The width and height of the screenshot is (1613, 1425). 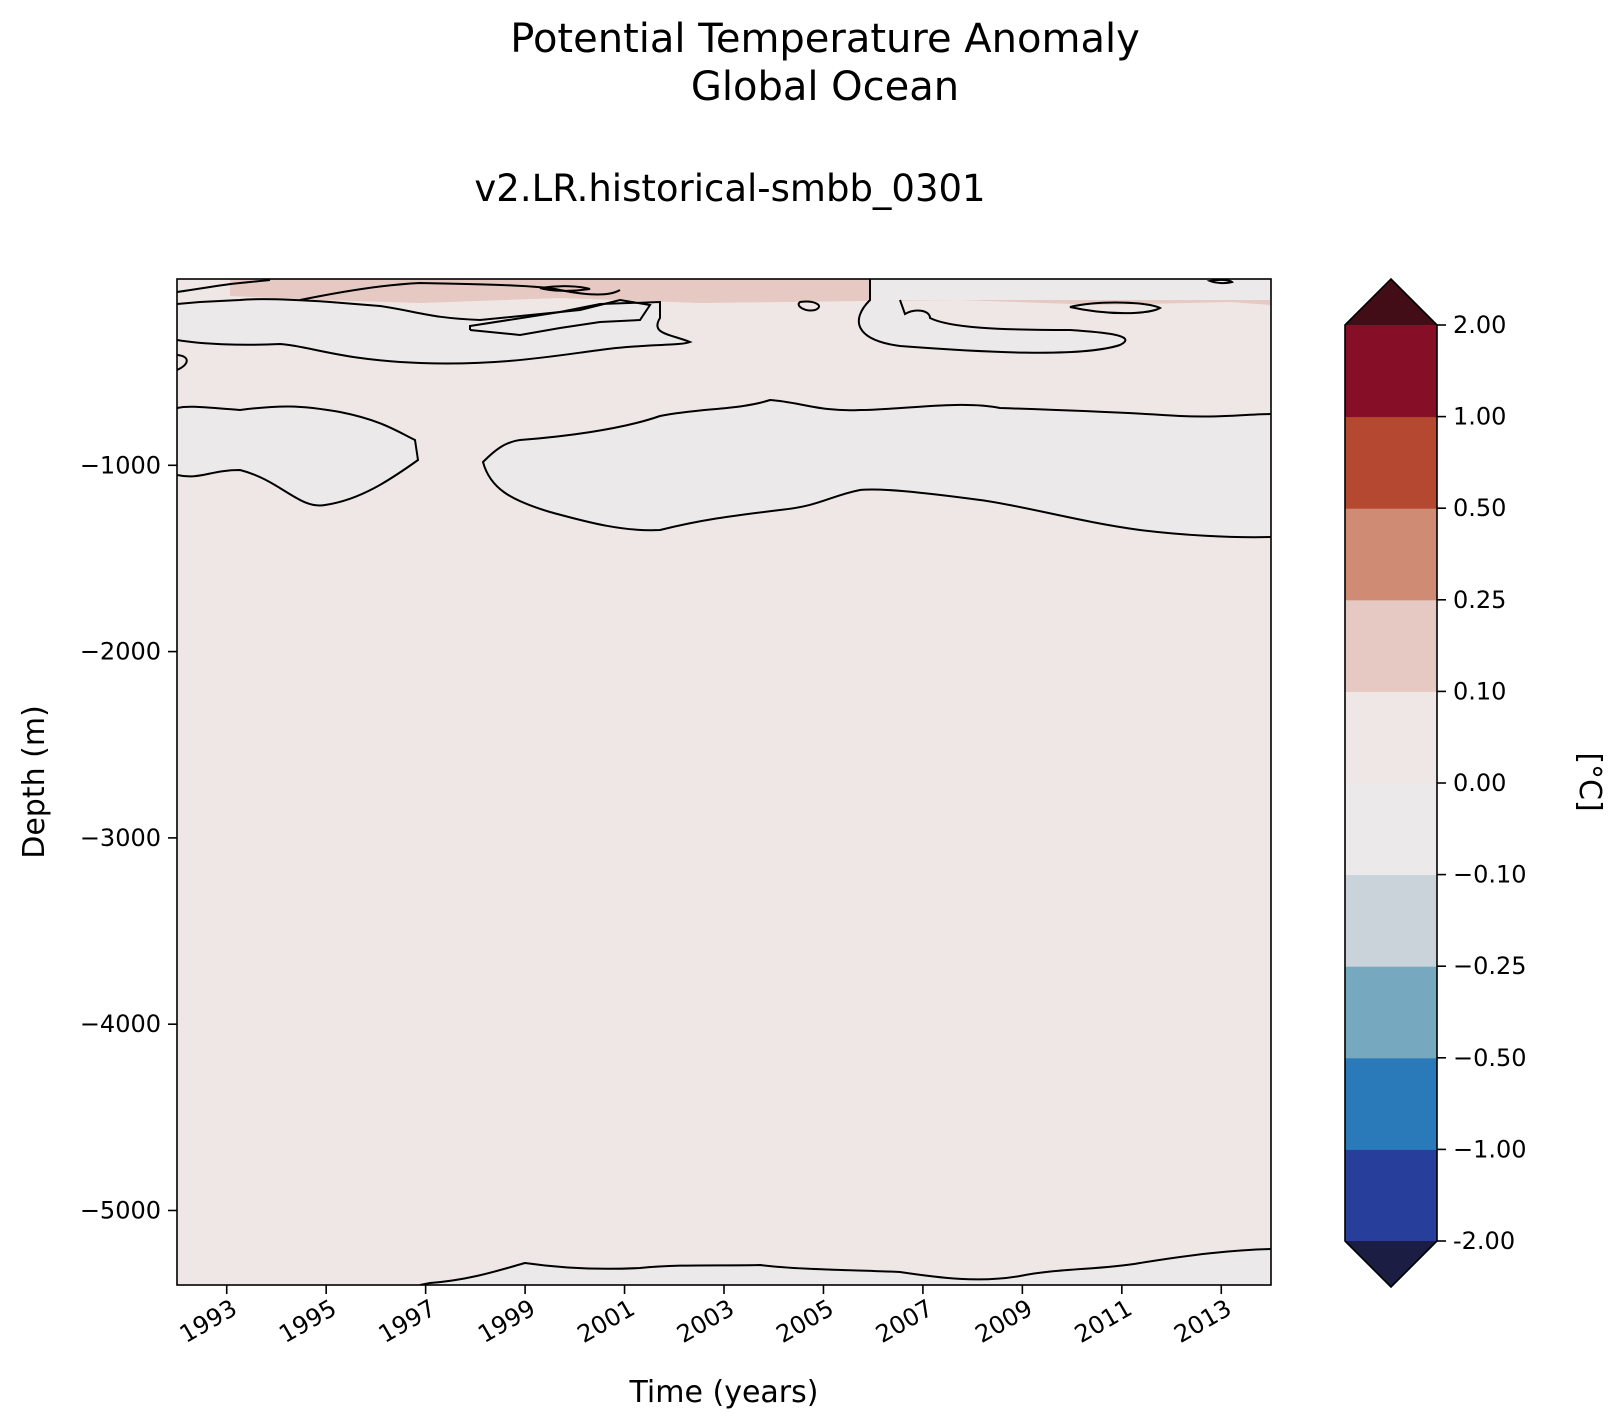 What do you see at coordinates (805, 1321) in the screenshot?
I see `x-tick-label: 2005` at bounding box center [805, 1321].